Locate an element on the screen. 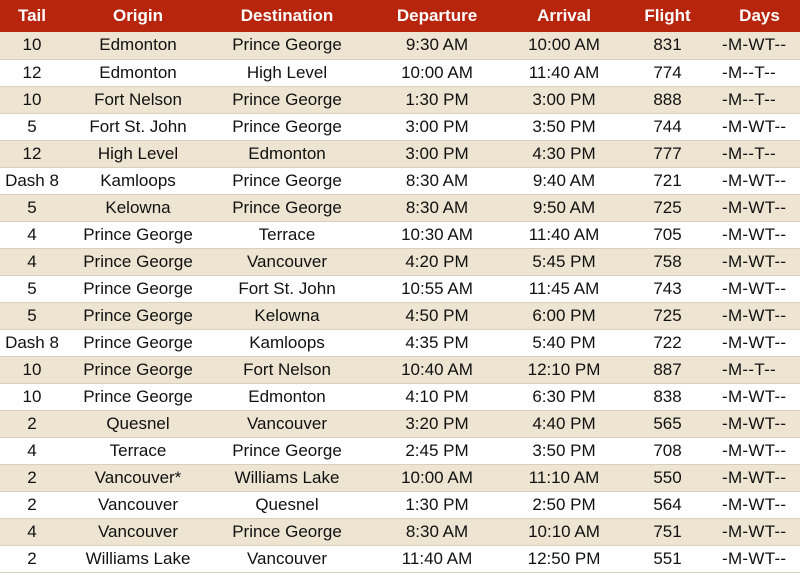 Image resolution: width=800 pixels, height=578 pixels. tail-cell: Dash 8 is located at coordinates (32, 343).